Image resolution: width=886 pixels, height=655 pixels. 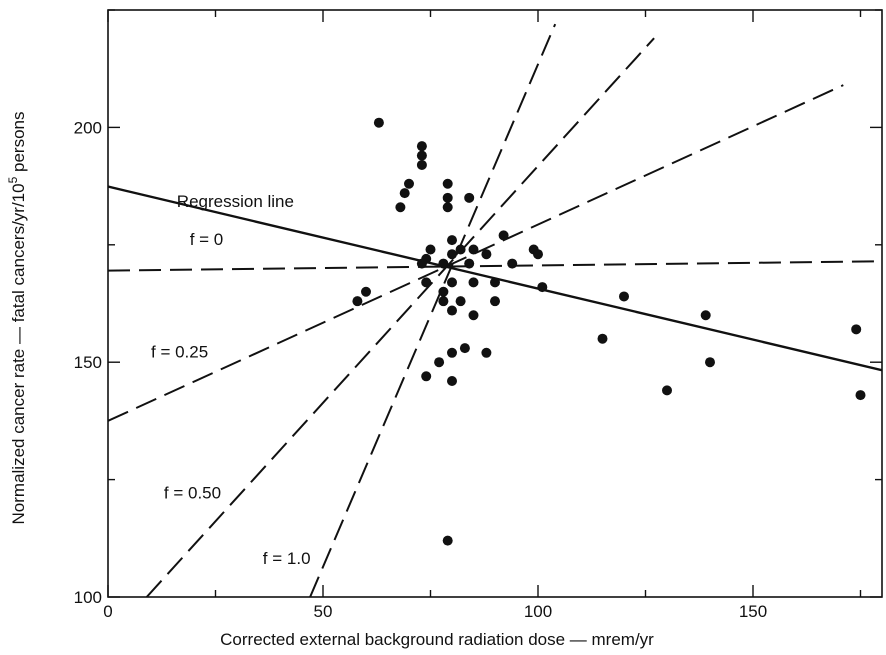 I want to click on model-line, so click(x=495, y=266).